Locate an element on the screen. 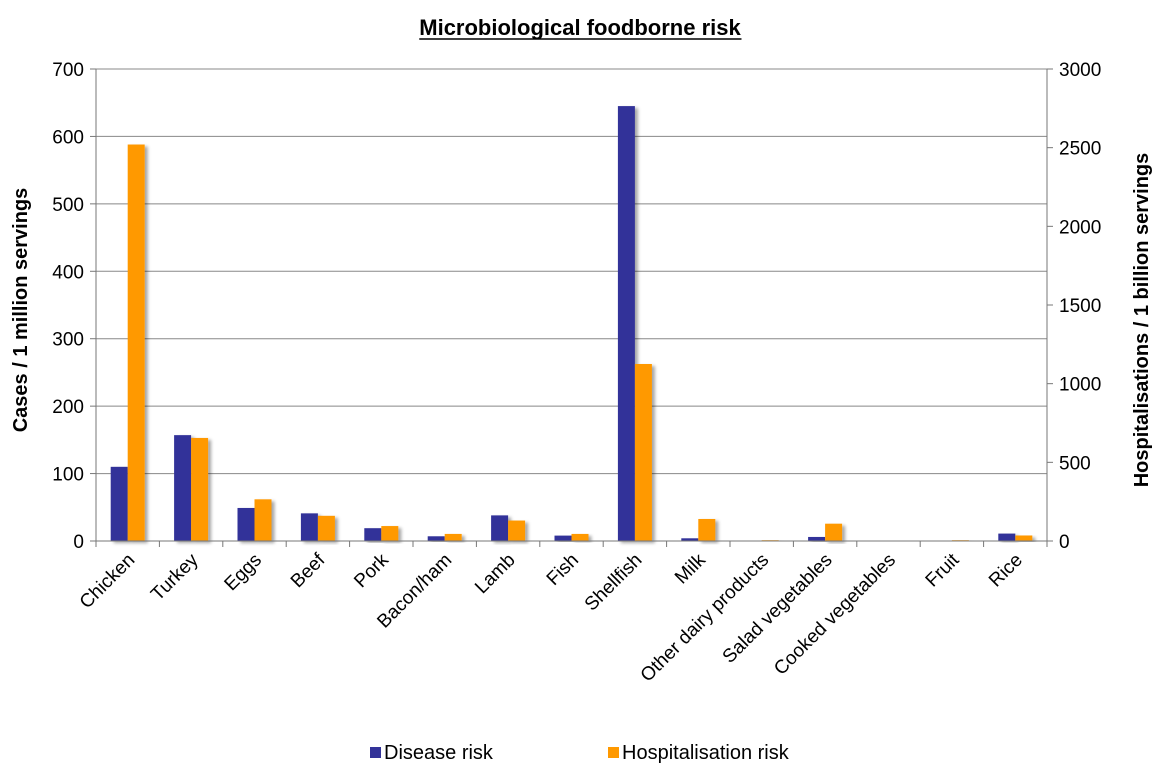 The height and width of the screenshot is (767, 1153). bar-hospitalisation-risk-chicken is located at coordinates (136, 342).